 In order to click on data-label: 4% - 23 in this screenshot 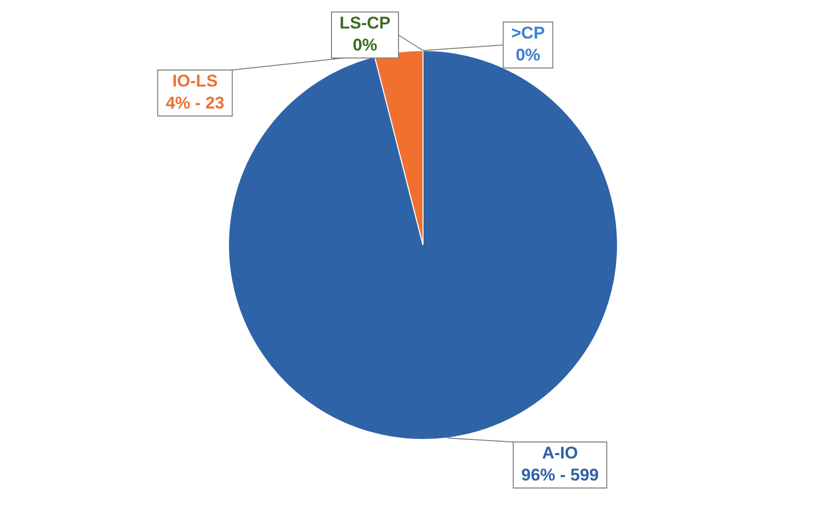, I will do `click(195, 103)`.